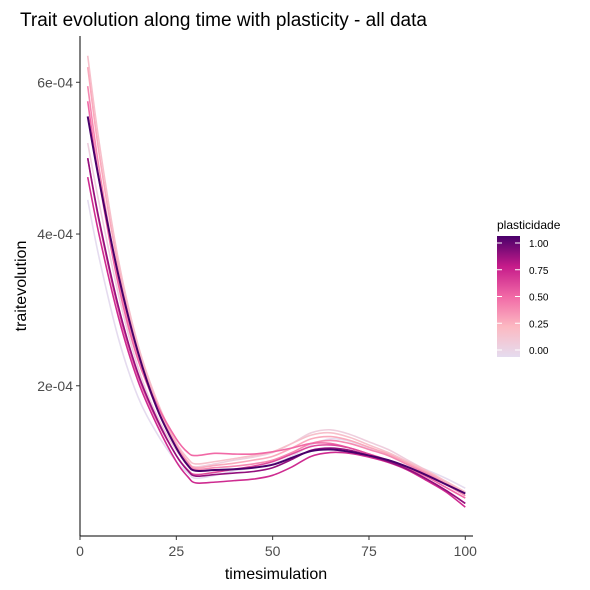 The height and width of the screenshot is (590, 590). Describe the element at coordinates (369, 551) in the screenshot. I see `x-tick-label: 75` at that location.